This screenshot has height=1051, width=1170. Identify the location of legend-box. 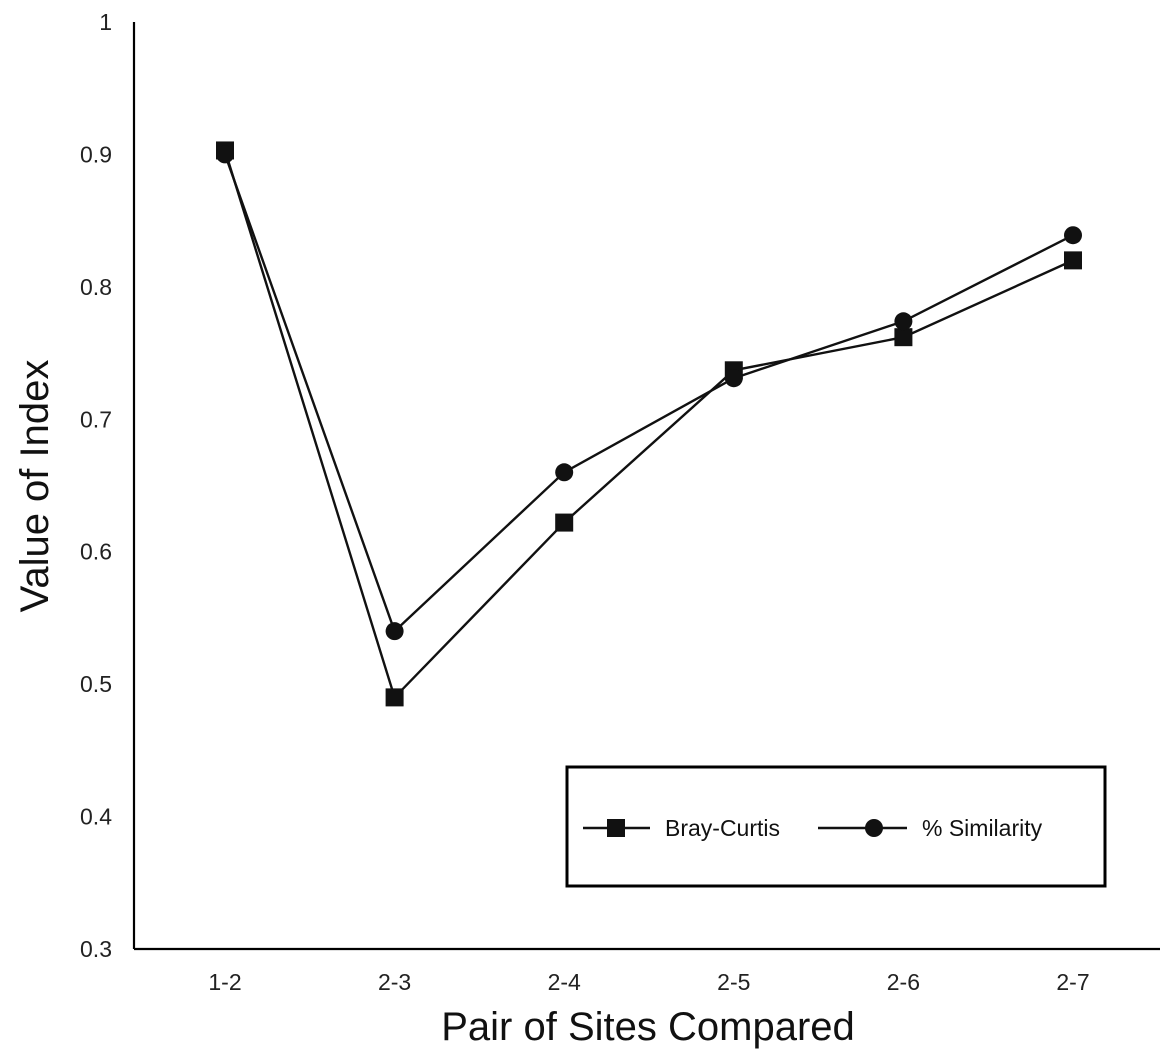
(836, 826).